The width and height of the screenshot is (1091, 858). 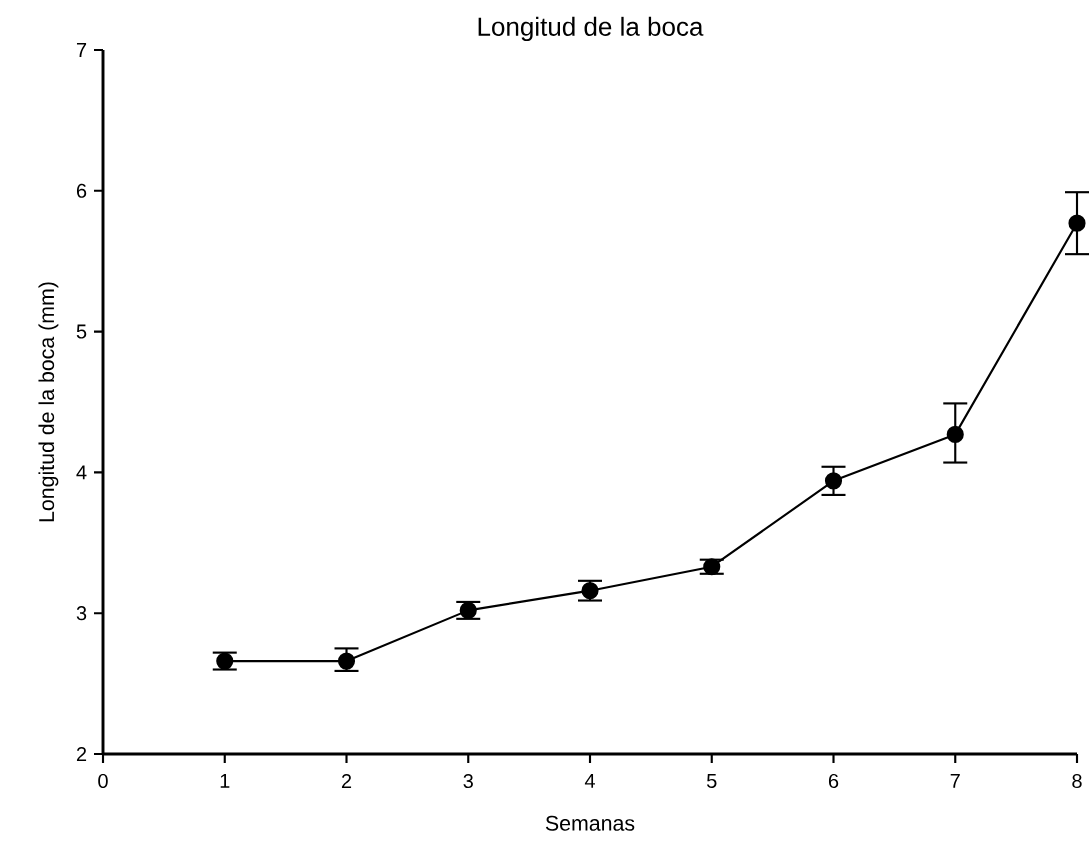 What do you see at coordinates (590, 823) in the screenshot?
I see `x-axis-title: Semanas` at bounding box center [590, 823].